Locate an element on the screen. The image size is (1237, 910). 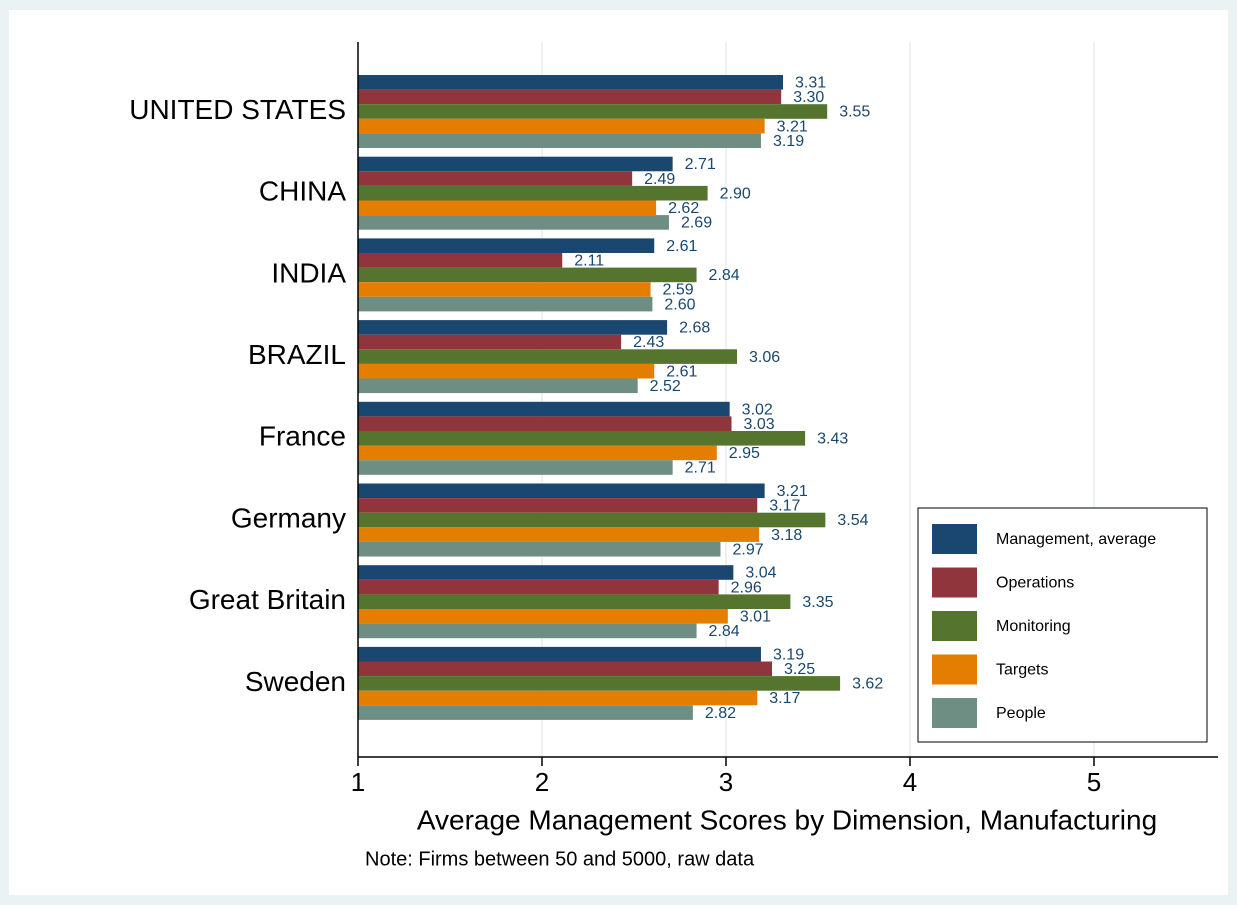
value-label: 3.30 is located at coordinates (808, 97).